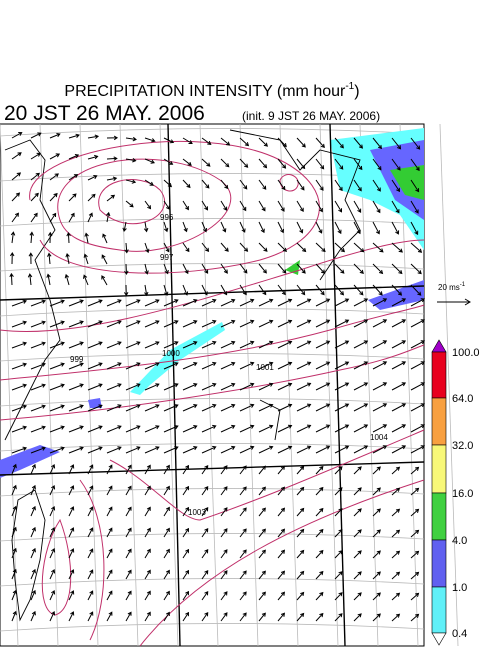 This screenshot has height=655, width=500. I want to click on parallel, so click(212, 222).